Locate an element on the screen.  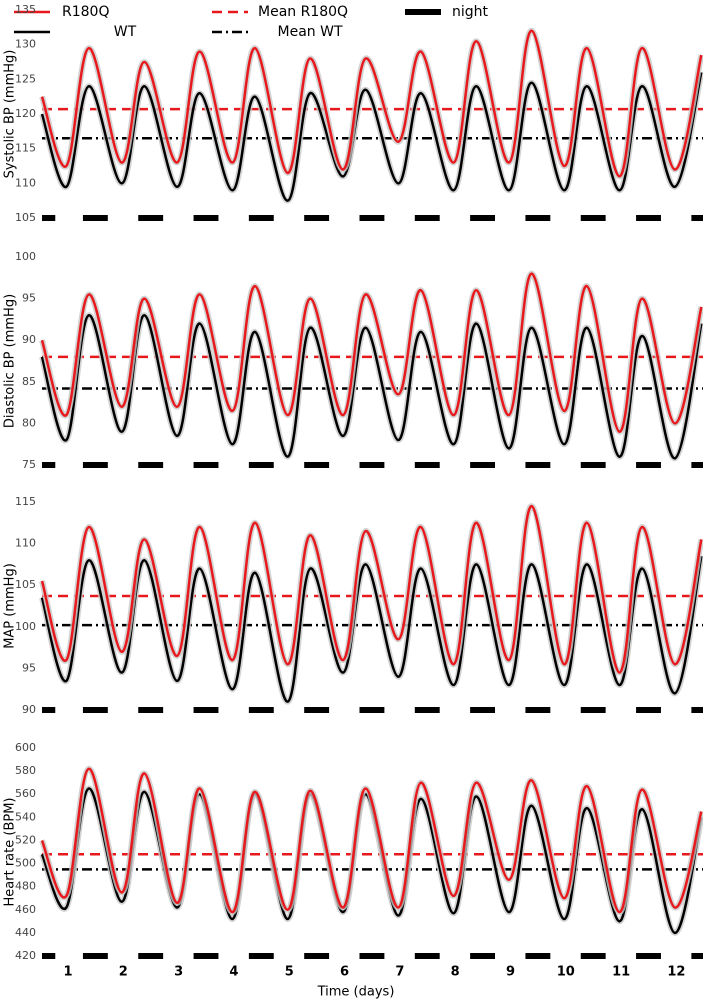
y-tick-label: 600 is located at coordinates (25, 747).